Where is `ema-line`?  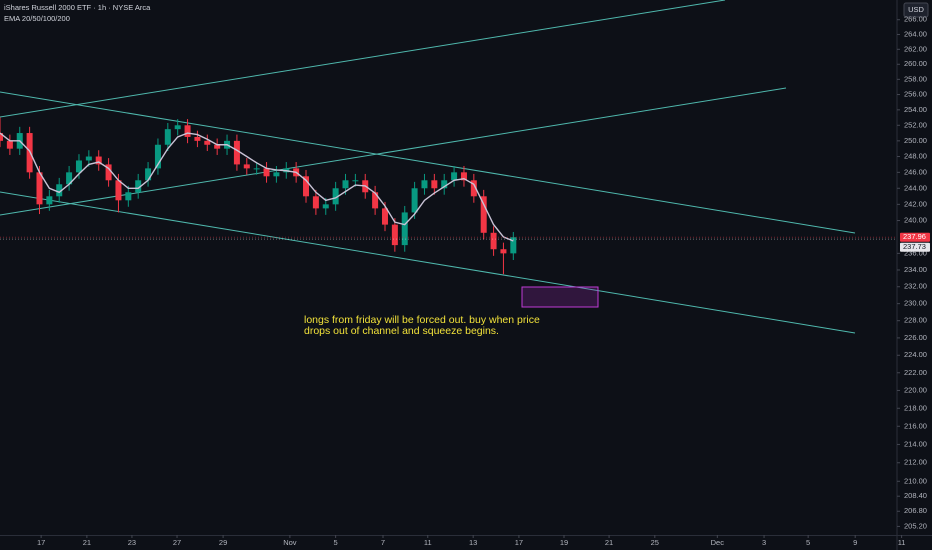 ema-line is located at coordinates (257, 187).